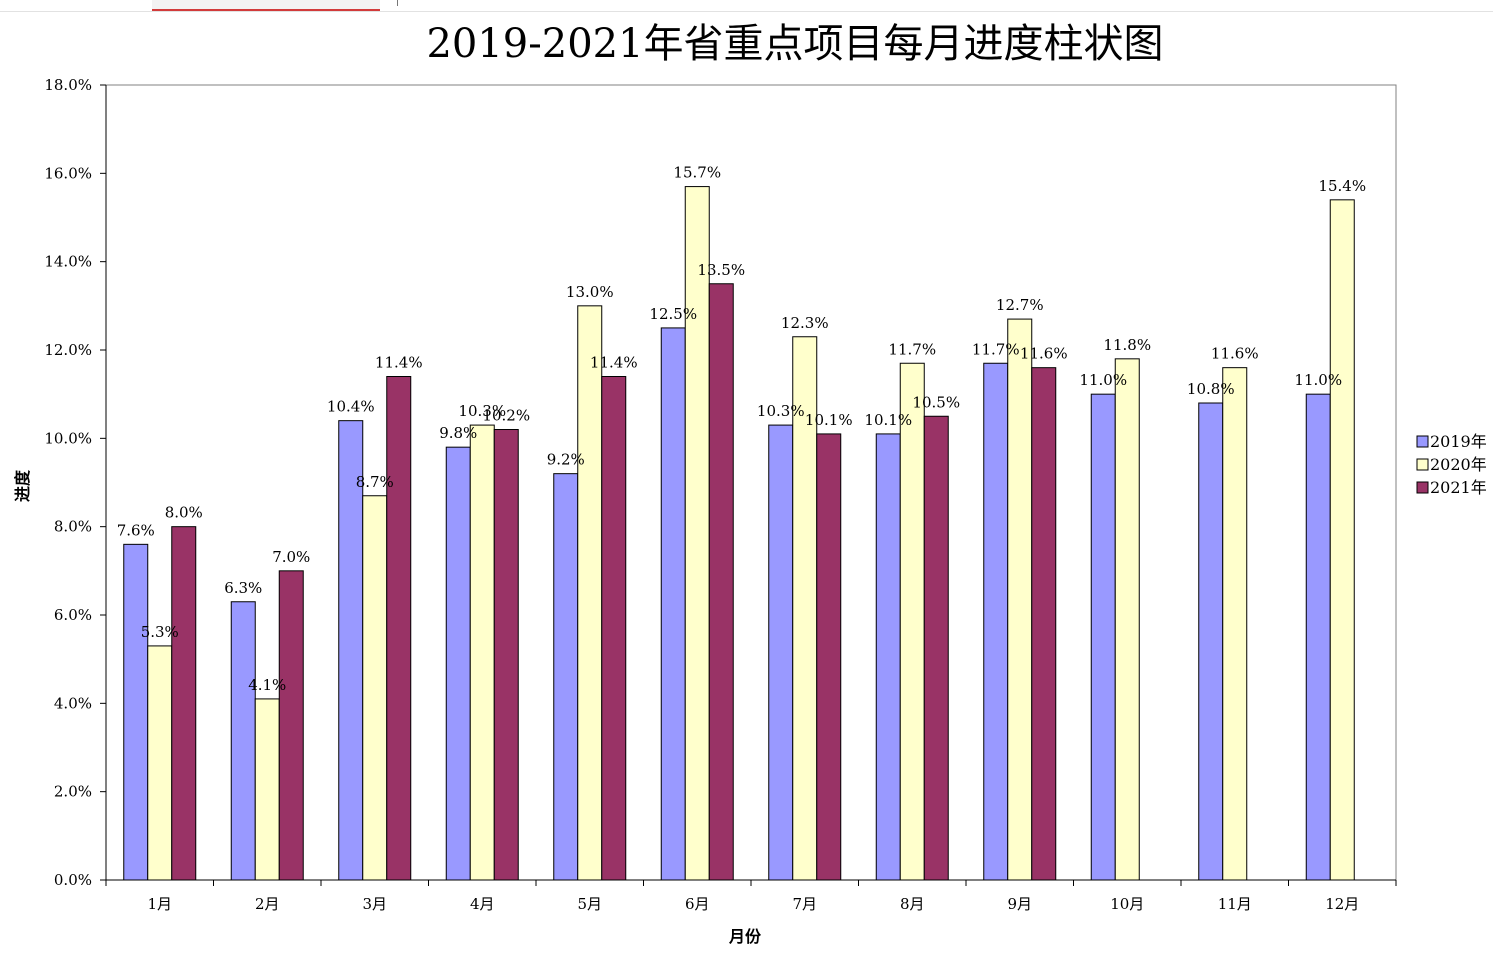 This screenshot has height=953, width=1493. I want to click on x-tick-label: 12月, so click(1342, 904).